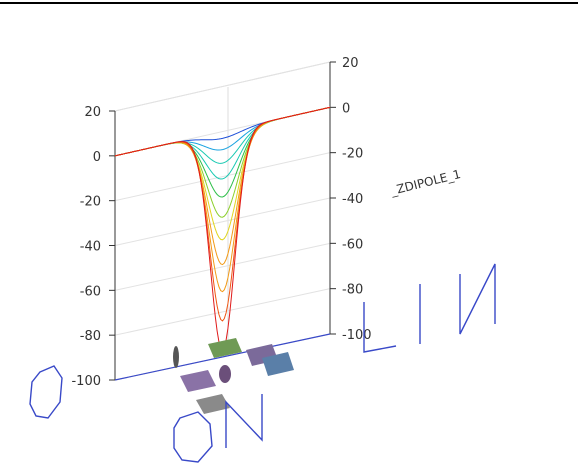 The image size is (578, 466). I want to click on letter-n, so click(477, 299).